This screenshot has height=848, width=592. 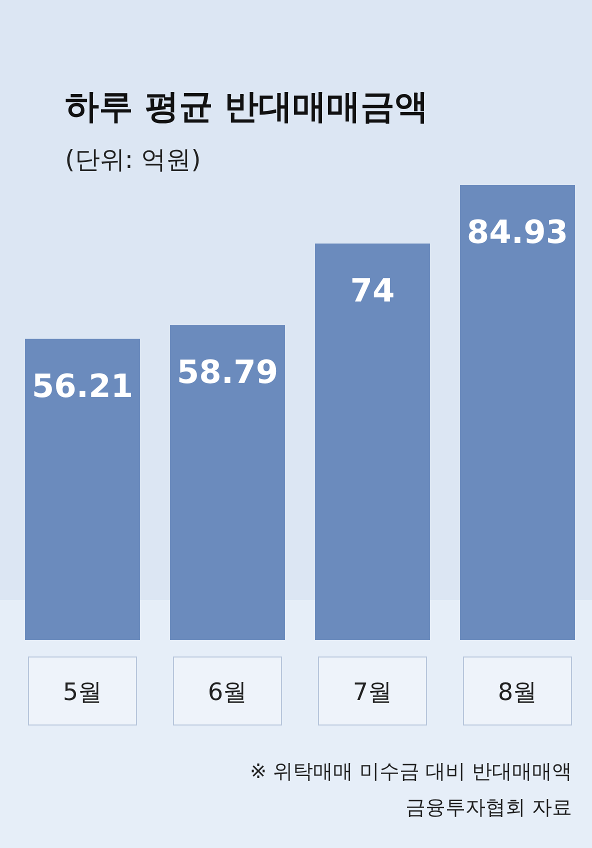 I want to click on x-tick-label: 7월, so click(x=372, y=692).